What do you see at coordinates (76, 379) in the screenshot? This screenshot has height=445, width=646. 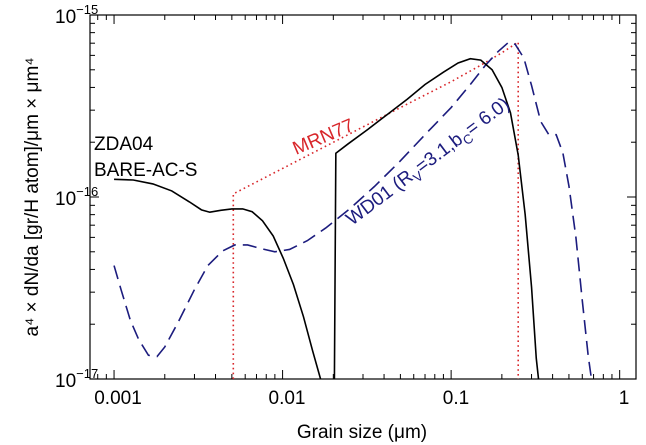 I see `y-tick-label-1e-17: 10−17` at bounding box center [76, 379].